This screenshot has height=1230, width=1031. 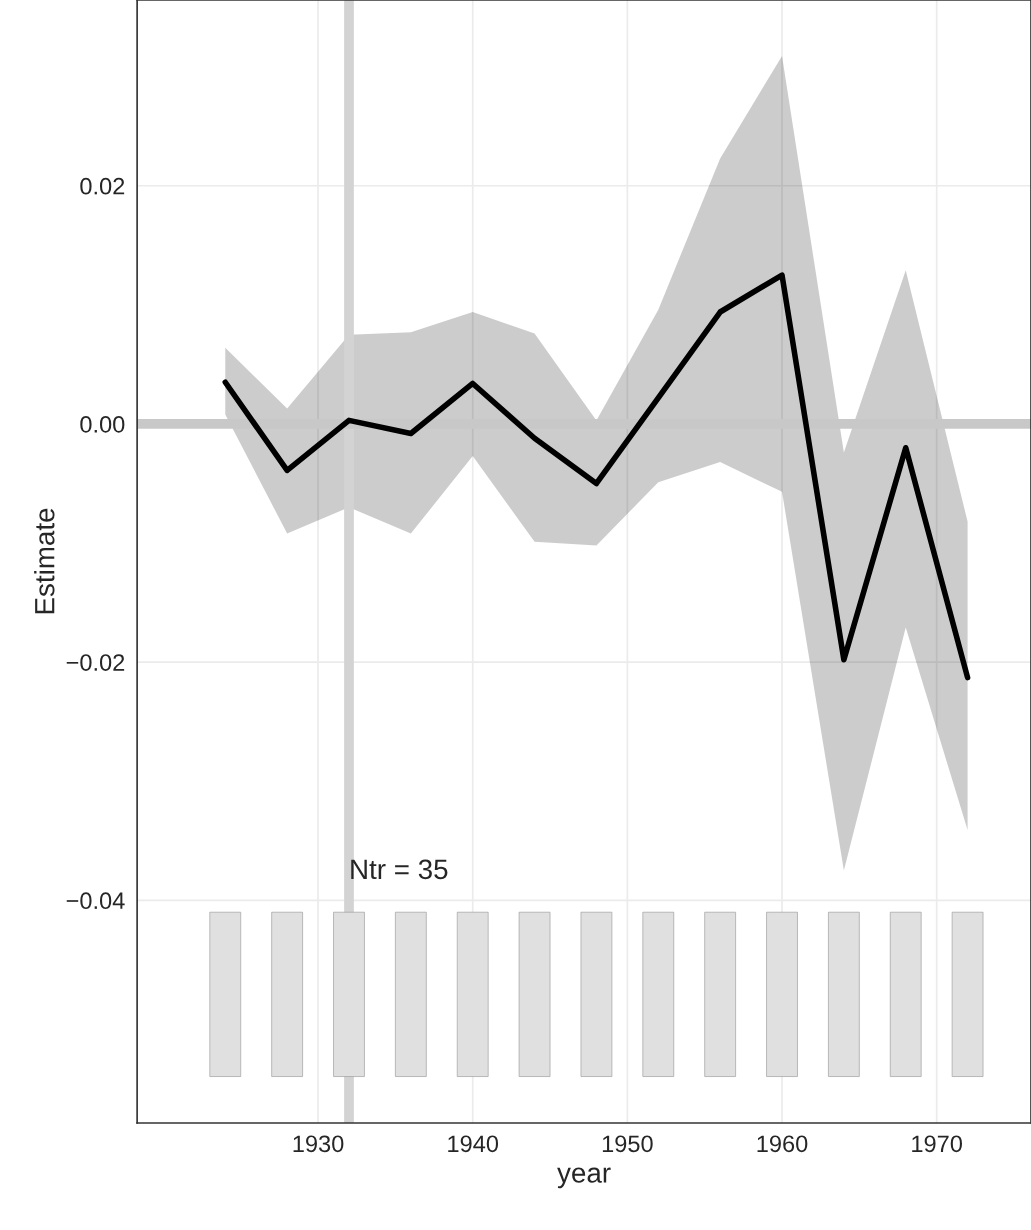 I want to click on y-tick-label: −0.04, so click(x=95, y=901).